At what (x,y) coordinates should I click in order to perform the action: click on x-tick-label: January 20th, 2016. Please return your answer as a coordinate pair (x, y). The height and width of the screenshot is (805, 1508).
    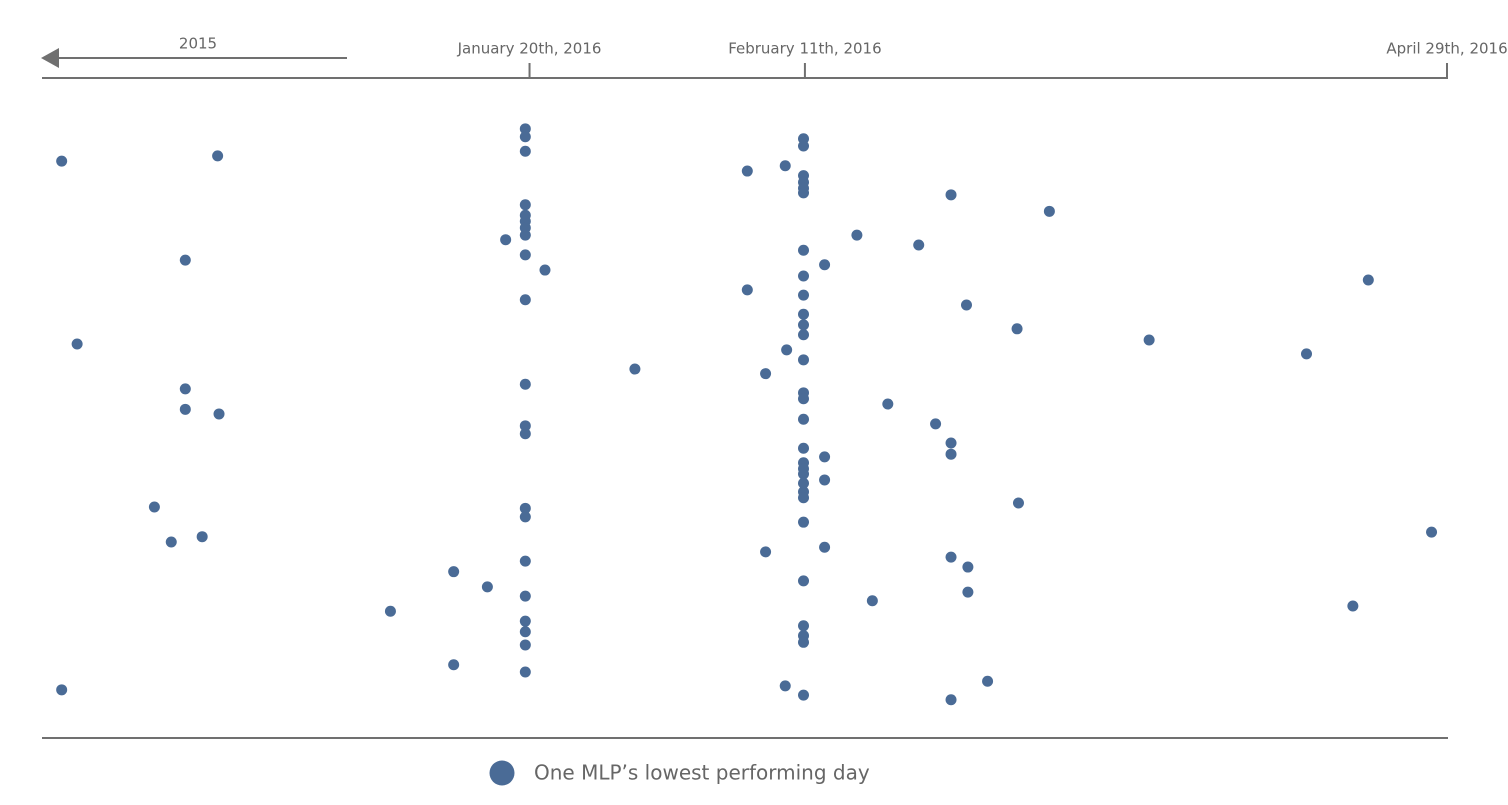
    Looking at the image, I should click on (529, 49).